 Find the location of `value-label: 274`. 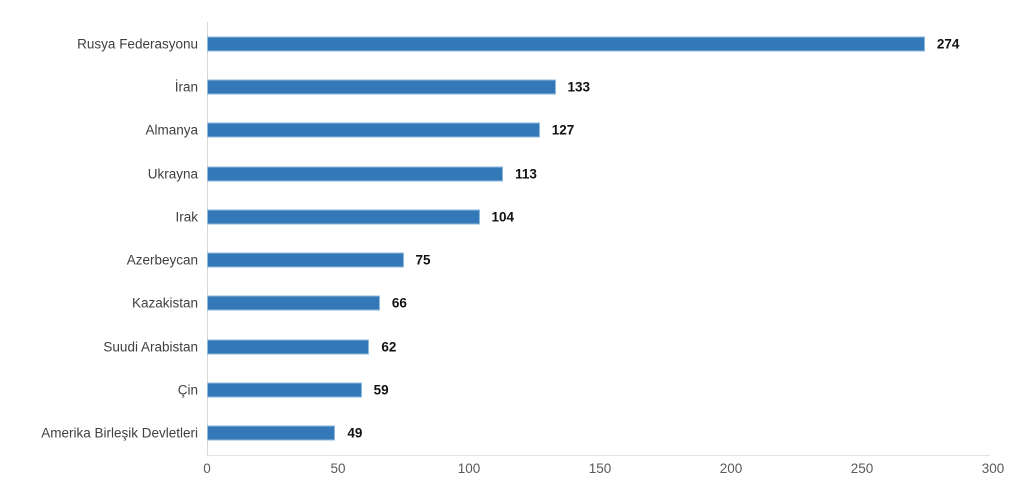

value-label: 274 is located at coordinates (948, 43).